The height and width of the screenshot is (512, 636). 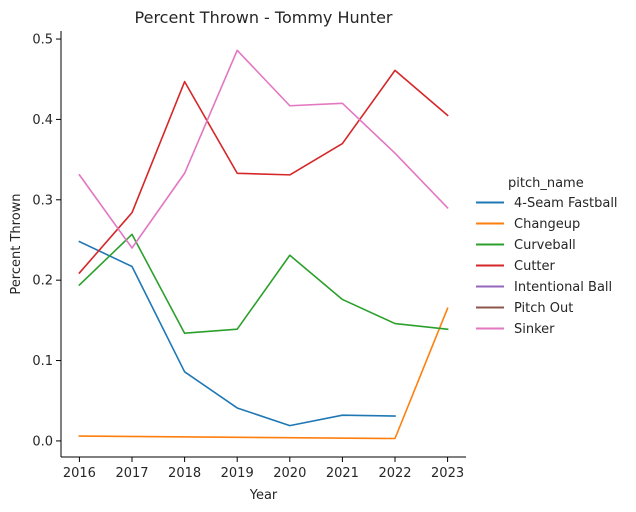 I want to click on y-tick-label: 0.0, so click(x=42, y=441).